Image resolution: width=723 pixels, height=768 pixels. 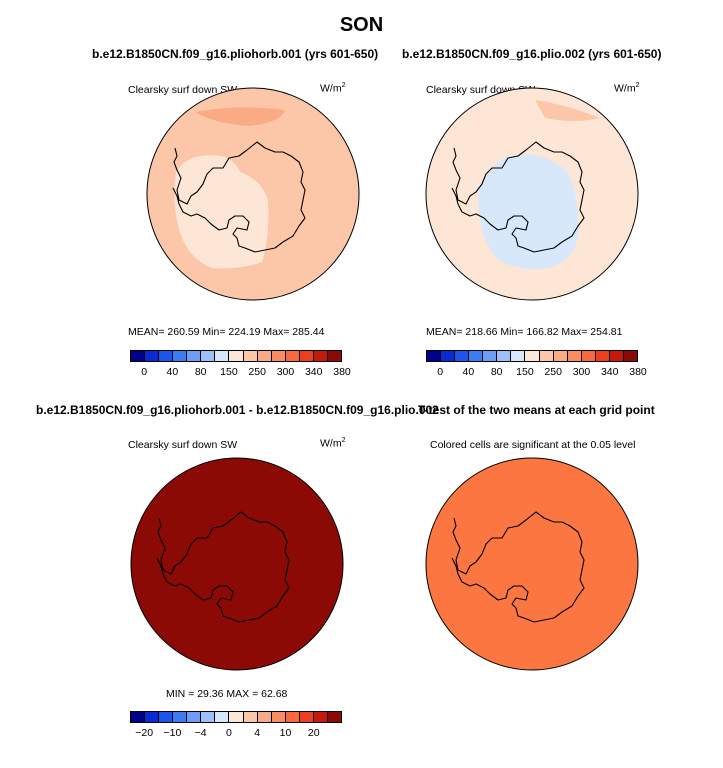 What do you see at coordinates (227, 694) in the screenshot?
I see `panel-3-stats: MIN = 29.36 MAX = 62.68` at bounding box center [227, 694].